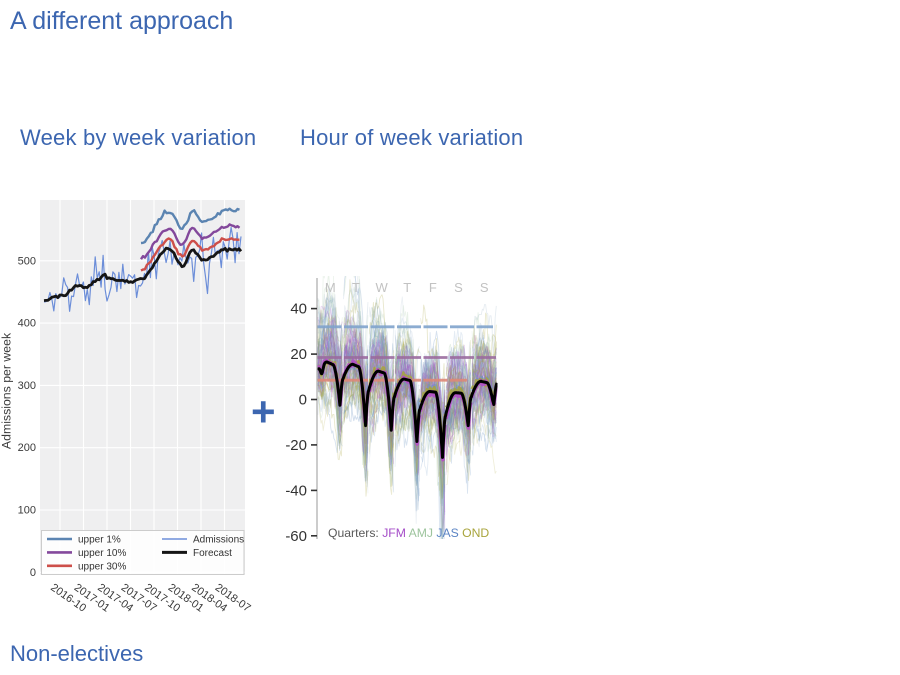 Image resolution: width=900 pixels, height=675 pixels. I want to click on svg-text: 20, so click(298, 354).